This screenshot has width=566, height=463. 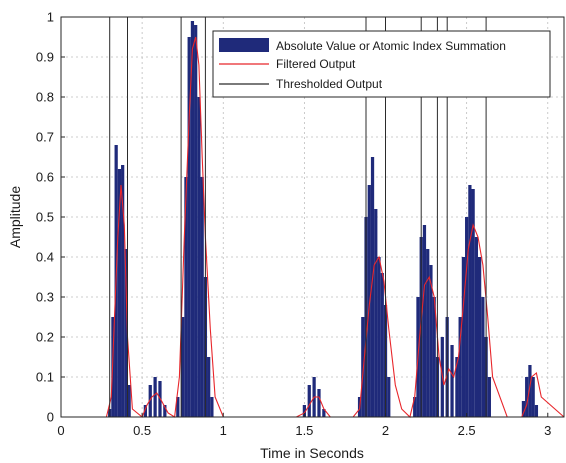 I want to click on y-tick-label: 0.5, so click(x=45, y=217).